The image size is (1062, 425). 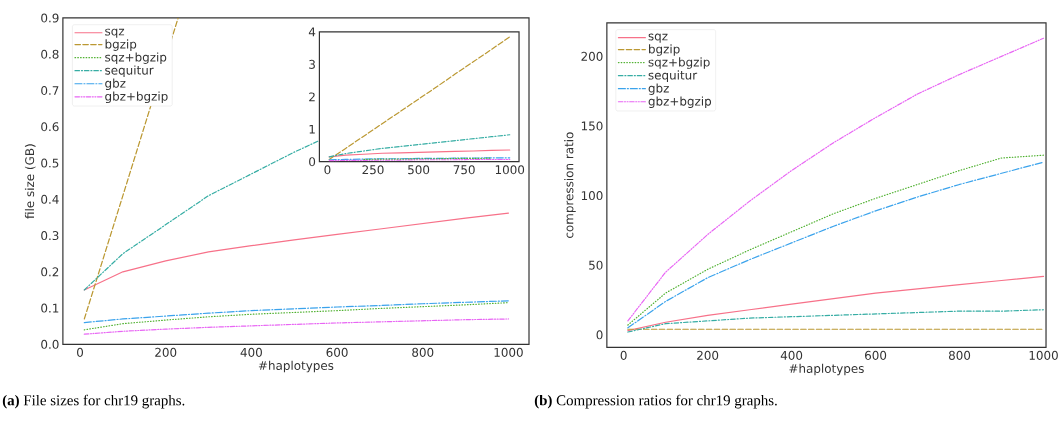 What do you see at coordinates (592, 56) in the screenshot?
I see `y-tick-label: 200` at bounding box center [592, 56].